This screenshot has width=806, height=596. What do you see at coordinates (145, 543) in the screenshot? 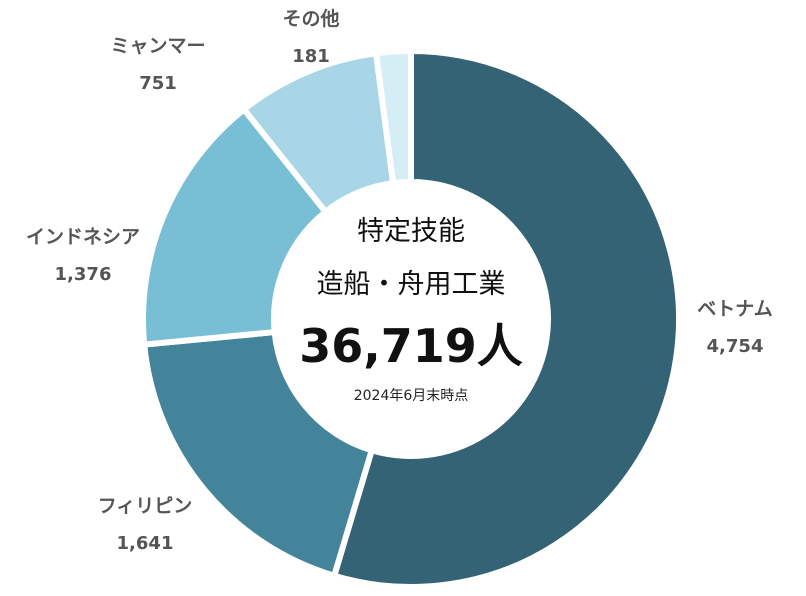
I see `slice-value-1: 1,641` at bounding box center [145, 543].